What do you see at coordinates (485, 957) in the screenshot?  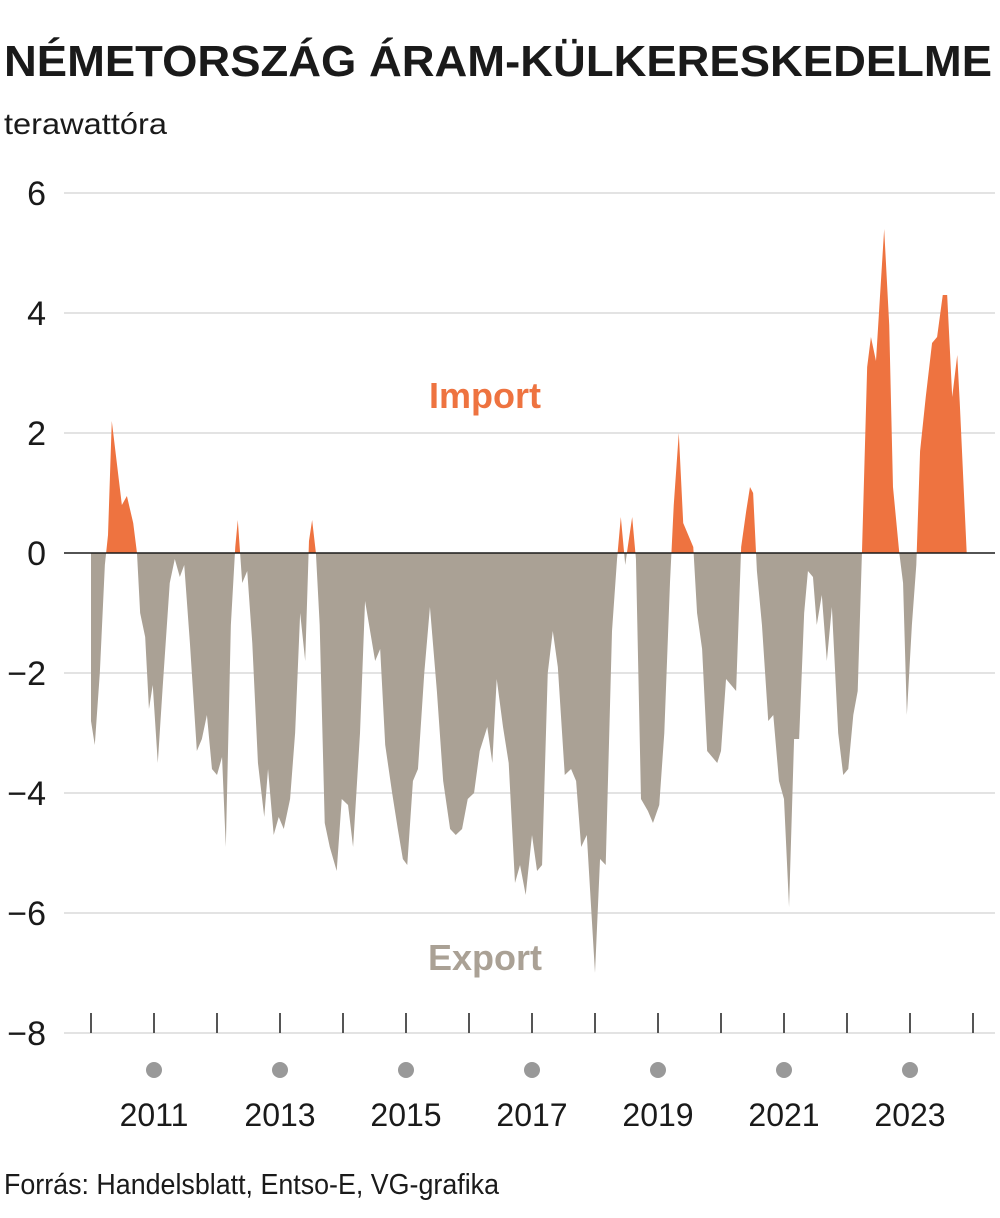 I see `annotation: Export` at bounding box center [485, 957].